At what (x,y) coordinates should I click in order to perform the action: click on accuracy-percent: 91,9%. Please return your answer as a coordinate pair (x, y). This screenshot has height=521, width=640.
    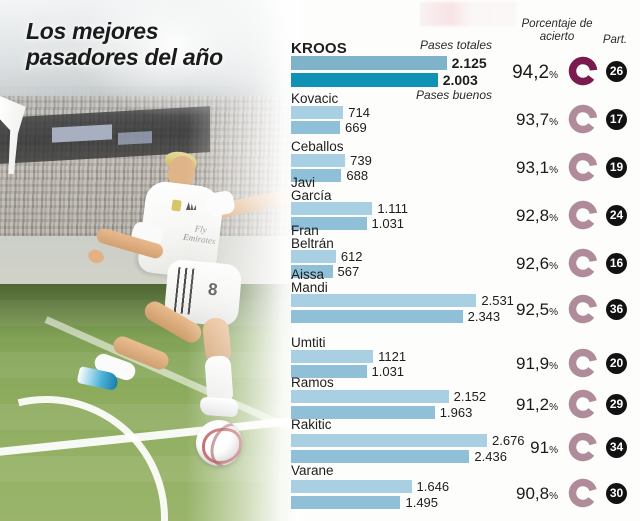
    Looking at the image, I should click on (520, 364).